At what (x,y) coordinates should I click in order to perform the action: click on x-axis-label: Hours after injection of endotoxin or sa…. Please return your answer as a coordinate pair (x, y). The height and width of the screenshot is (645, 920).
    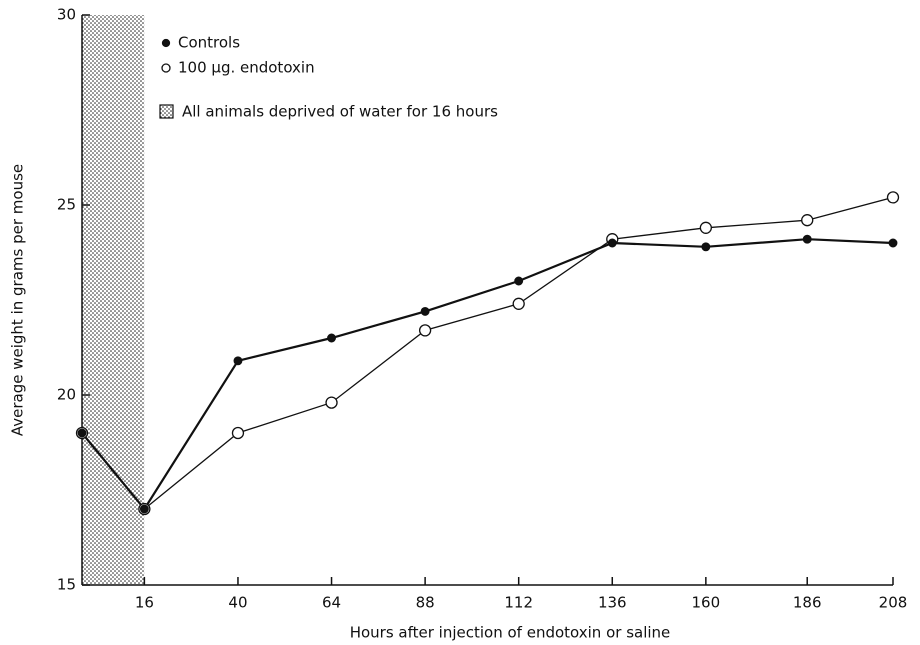
    Looking at the image, I should click on (510, 633).